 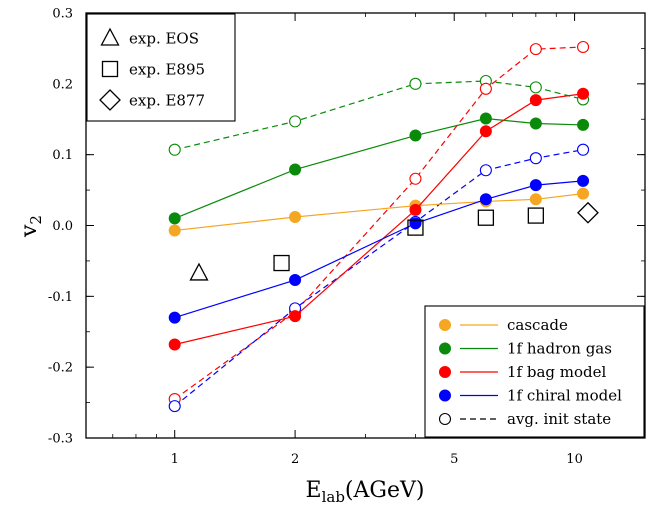 What do you see at coordinates (110, 100) in the screenshot?
I see `legend-marker-e877` at bounding box center [110, 100].